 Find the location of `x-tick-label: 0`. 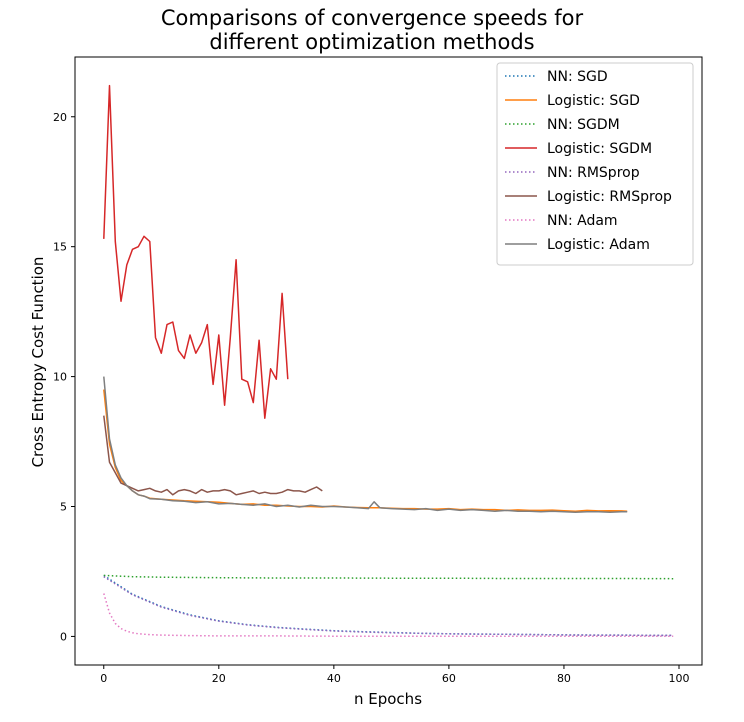

x-tick-label: 0 is located at coordinates (103, 678).